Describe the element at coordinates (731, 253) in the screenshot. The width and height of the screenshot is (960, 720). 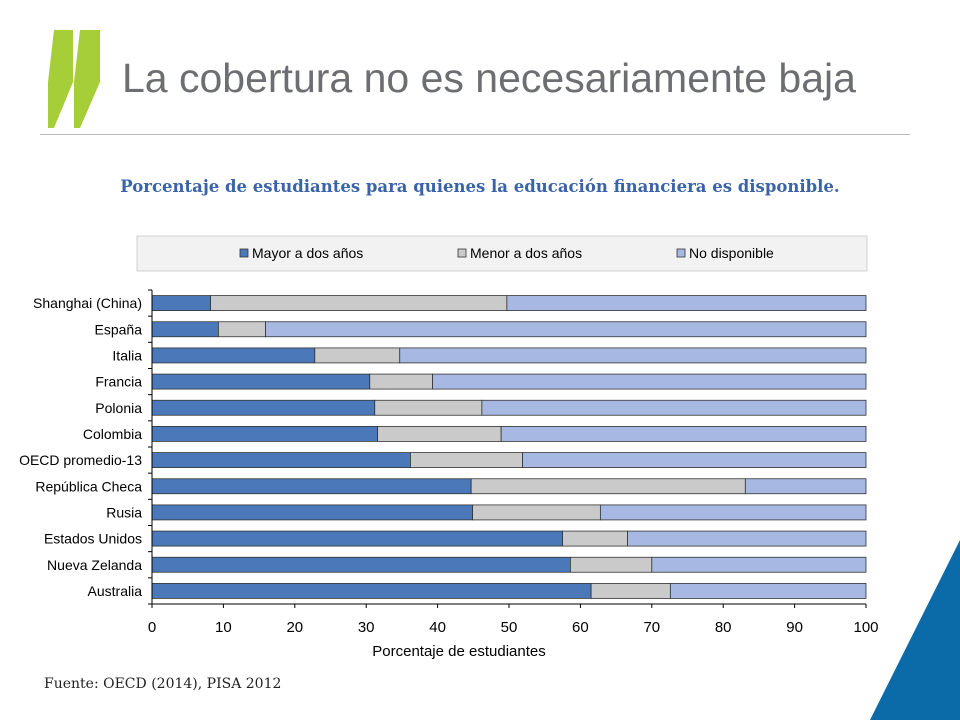
I see `legend-label: No disponible` at that location.